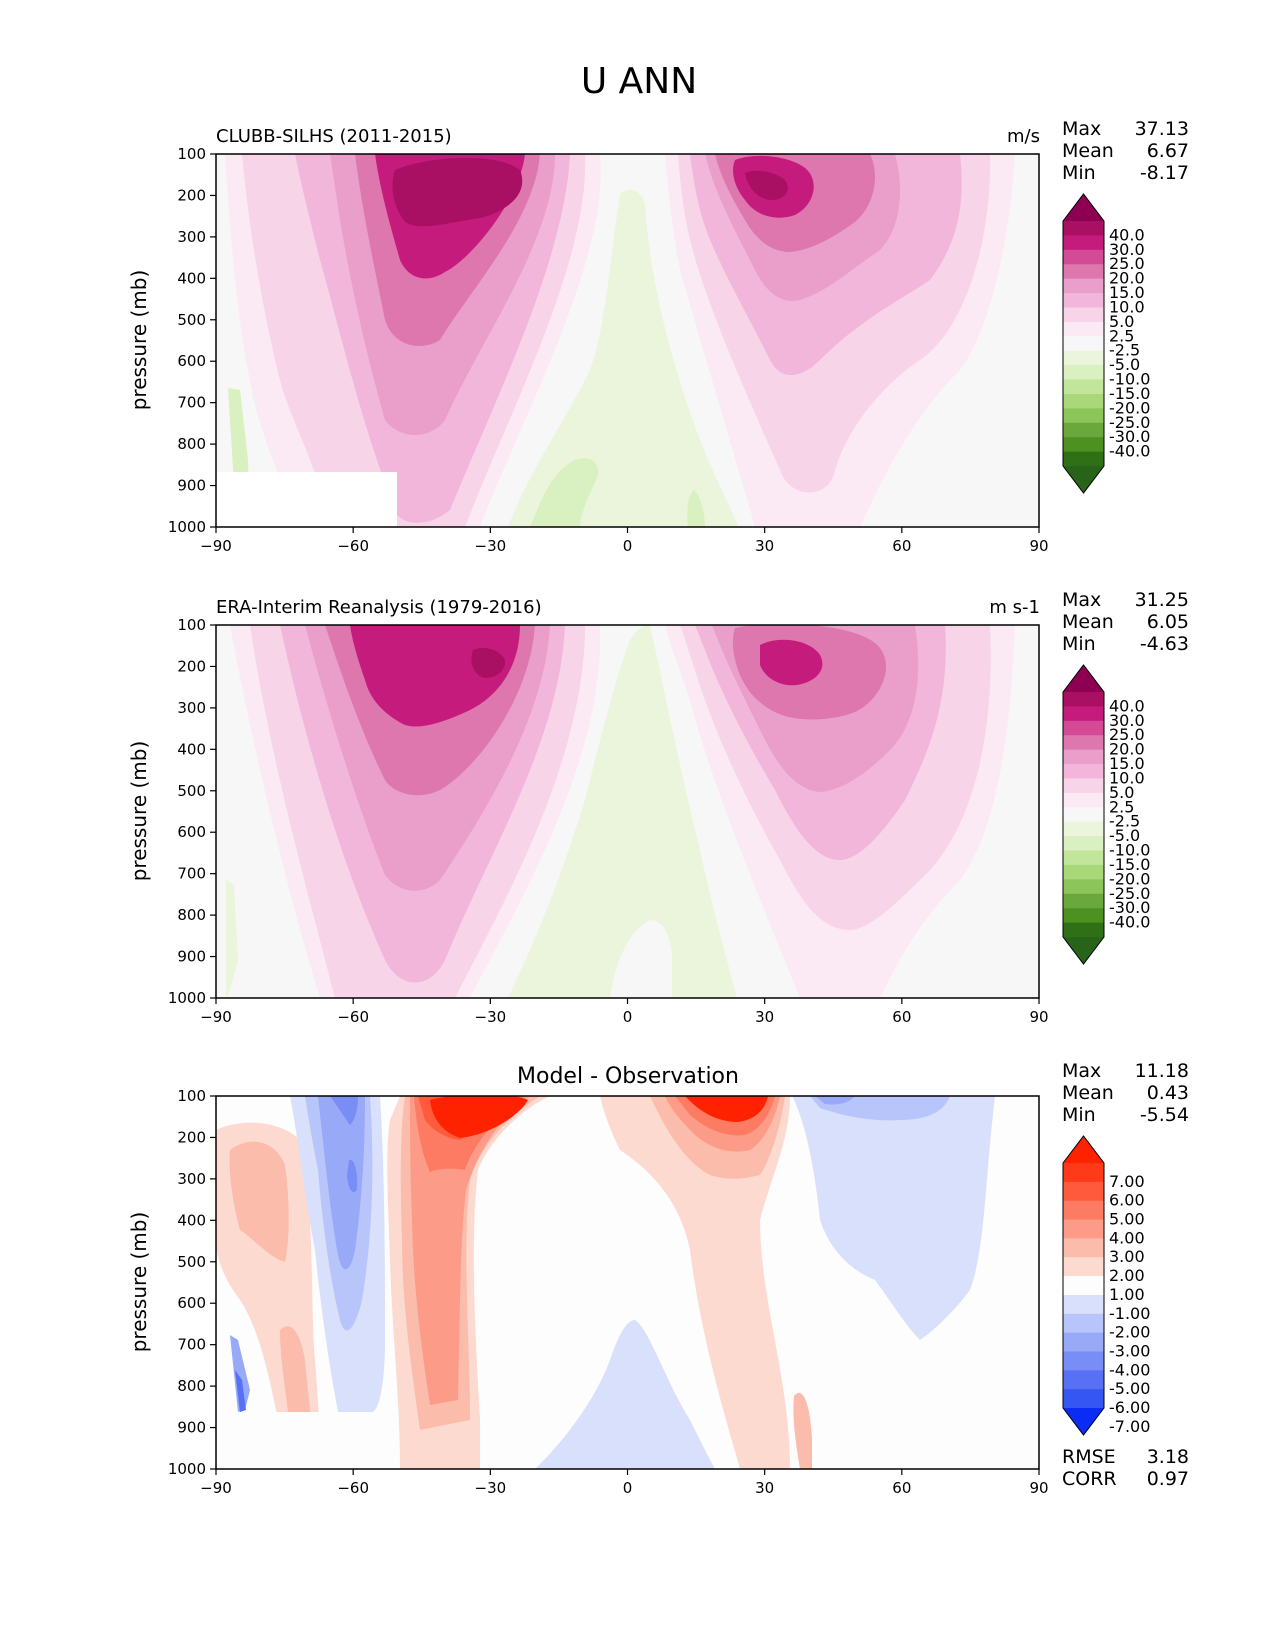 This screenshot has height=1650, width=1275. What do you see at coordinates (1127, 734) in the screenshot?
I see `colorbar-label: 25.0` at bounding box center [1127, 734].